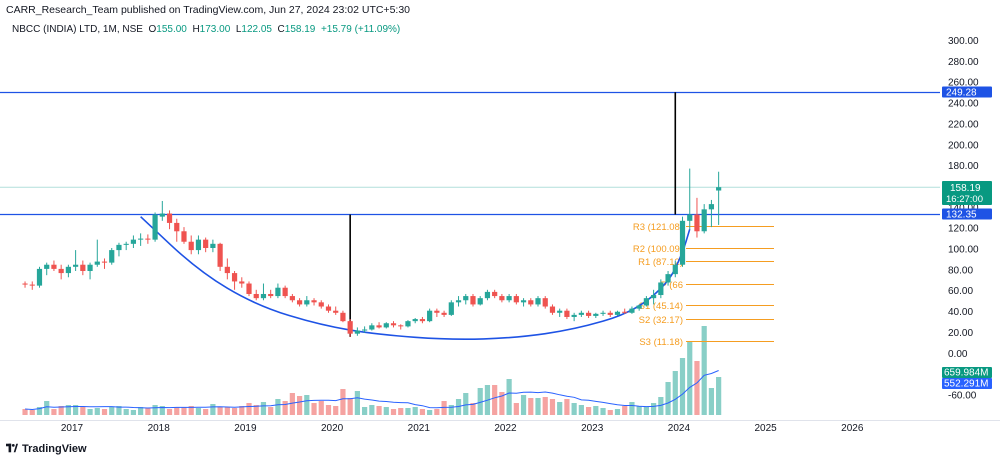 This screenshot has height=465, width=1000. I want to click on volume-tag-text: 659.984M, so click(966, 373).